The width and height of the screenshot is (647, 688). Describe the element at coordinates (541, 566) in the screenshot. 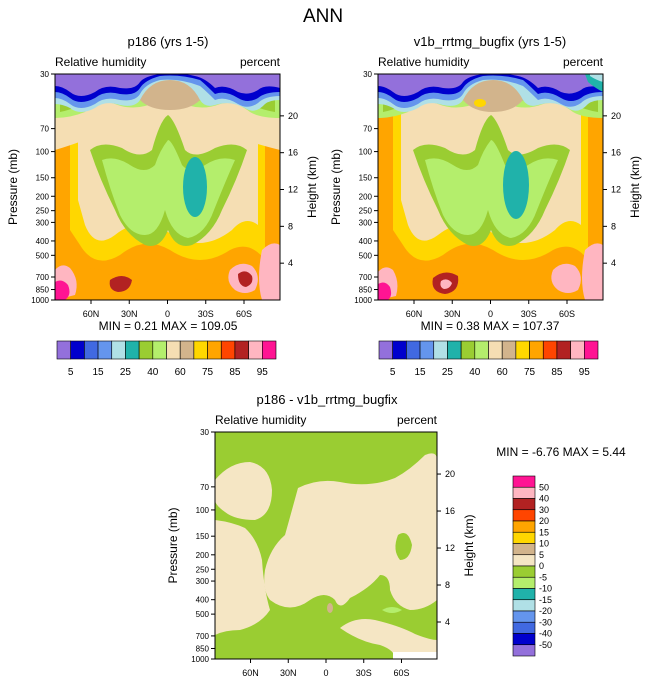

I see `colorbar-label: 0` at that location.